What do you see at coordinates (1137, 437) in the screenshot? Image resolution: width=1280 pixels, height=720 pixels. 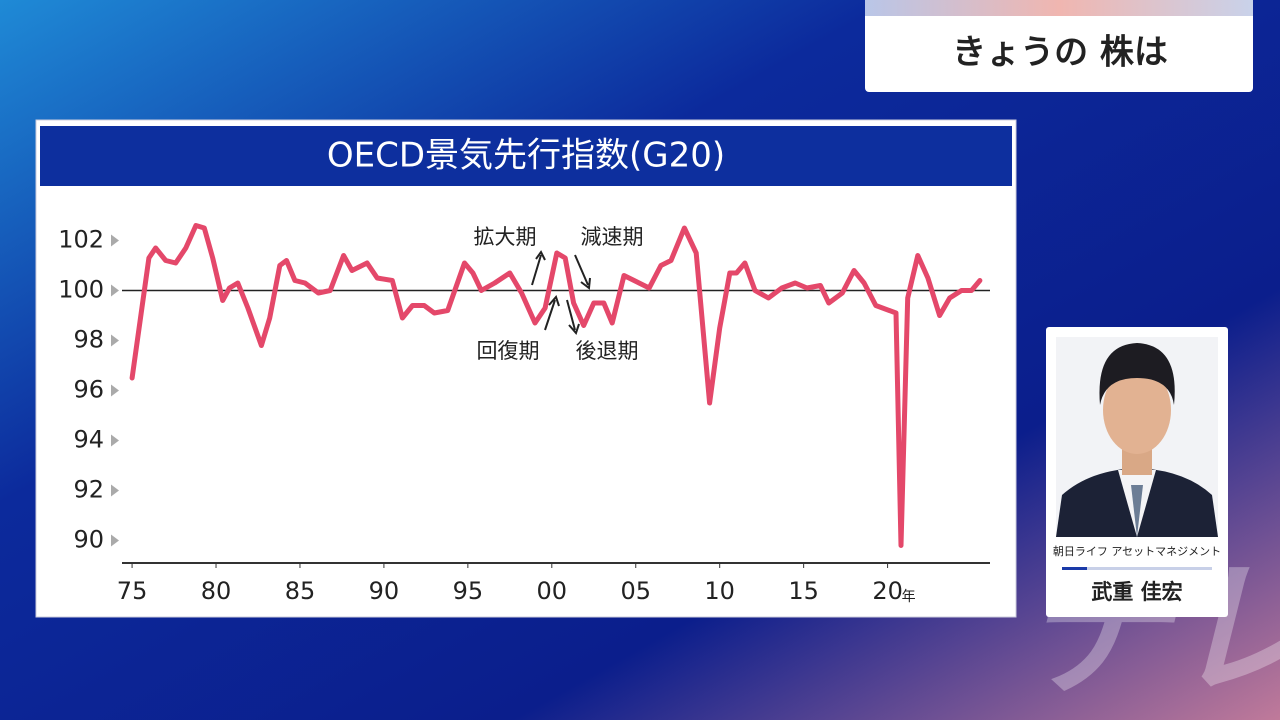 I see `guest-photo` at bounding box center [1137, 437].